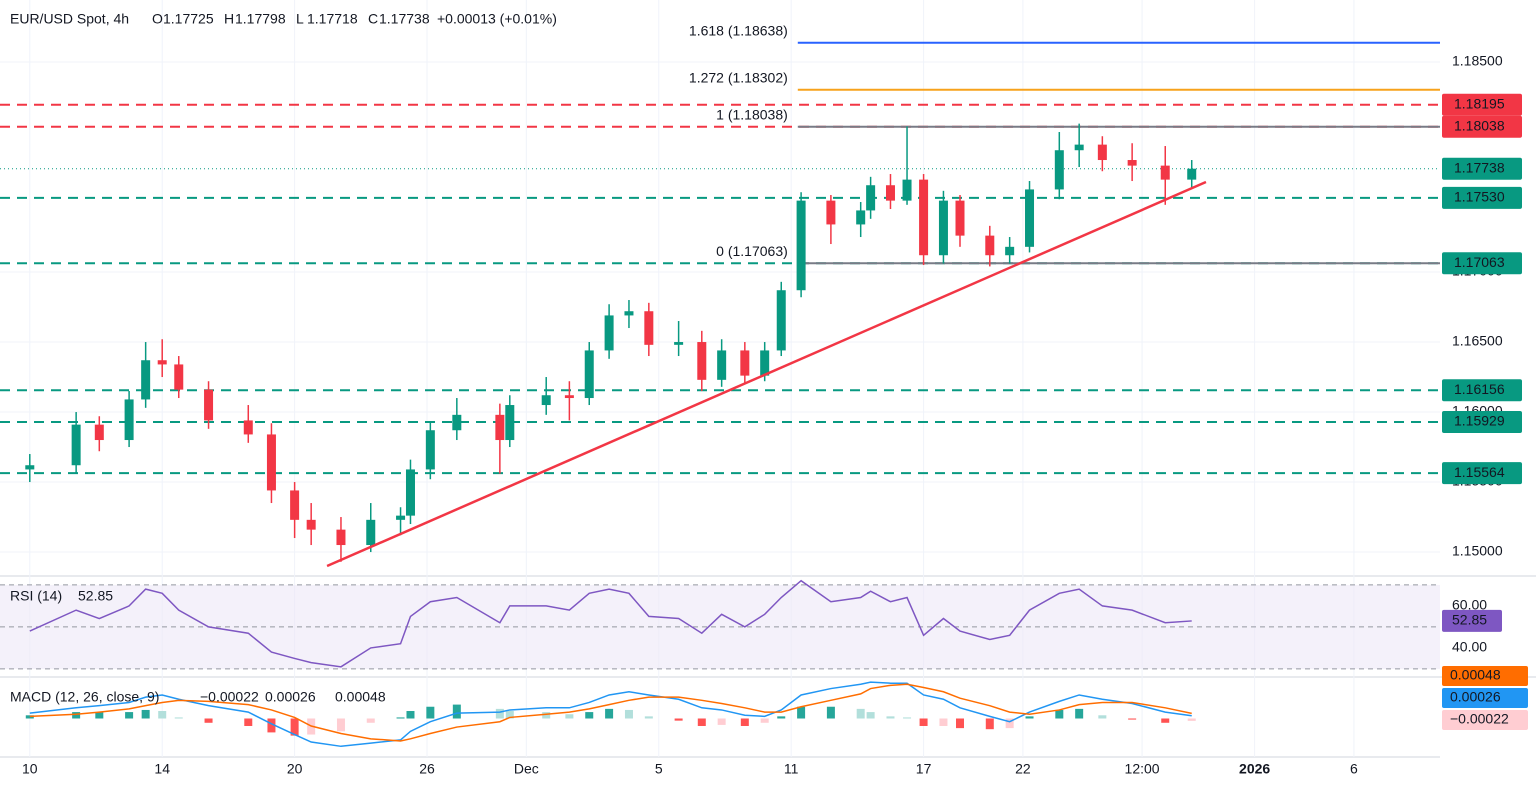  What do you see at coordinates (360, 697) in the screenshot?
I see `macd-value: 0.00048` at bounding box center [360, 697].